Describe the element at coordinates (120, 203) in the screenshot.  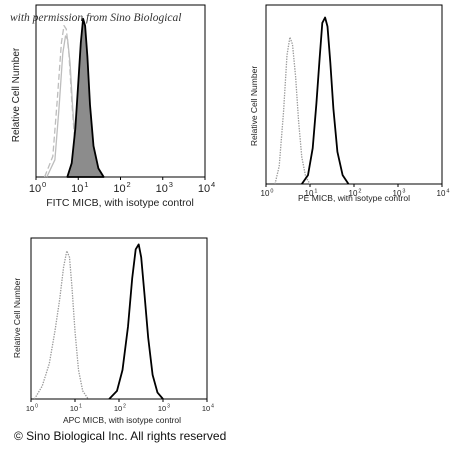
I see `x-axis-label: FITC MICB, with isotype control` at that location.